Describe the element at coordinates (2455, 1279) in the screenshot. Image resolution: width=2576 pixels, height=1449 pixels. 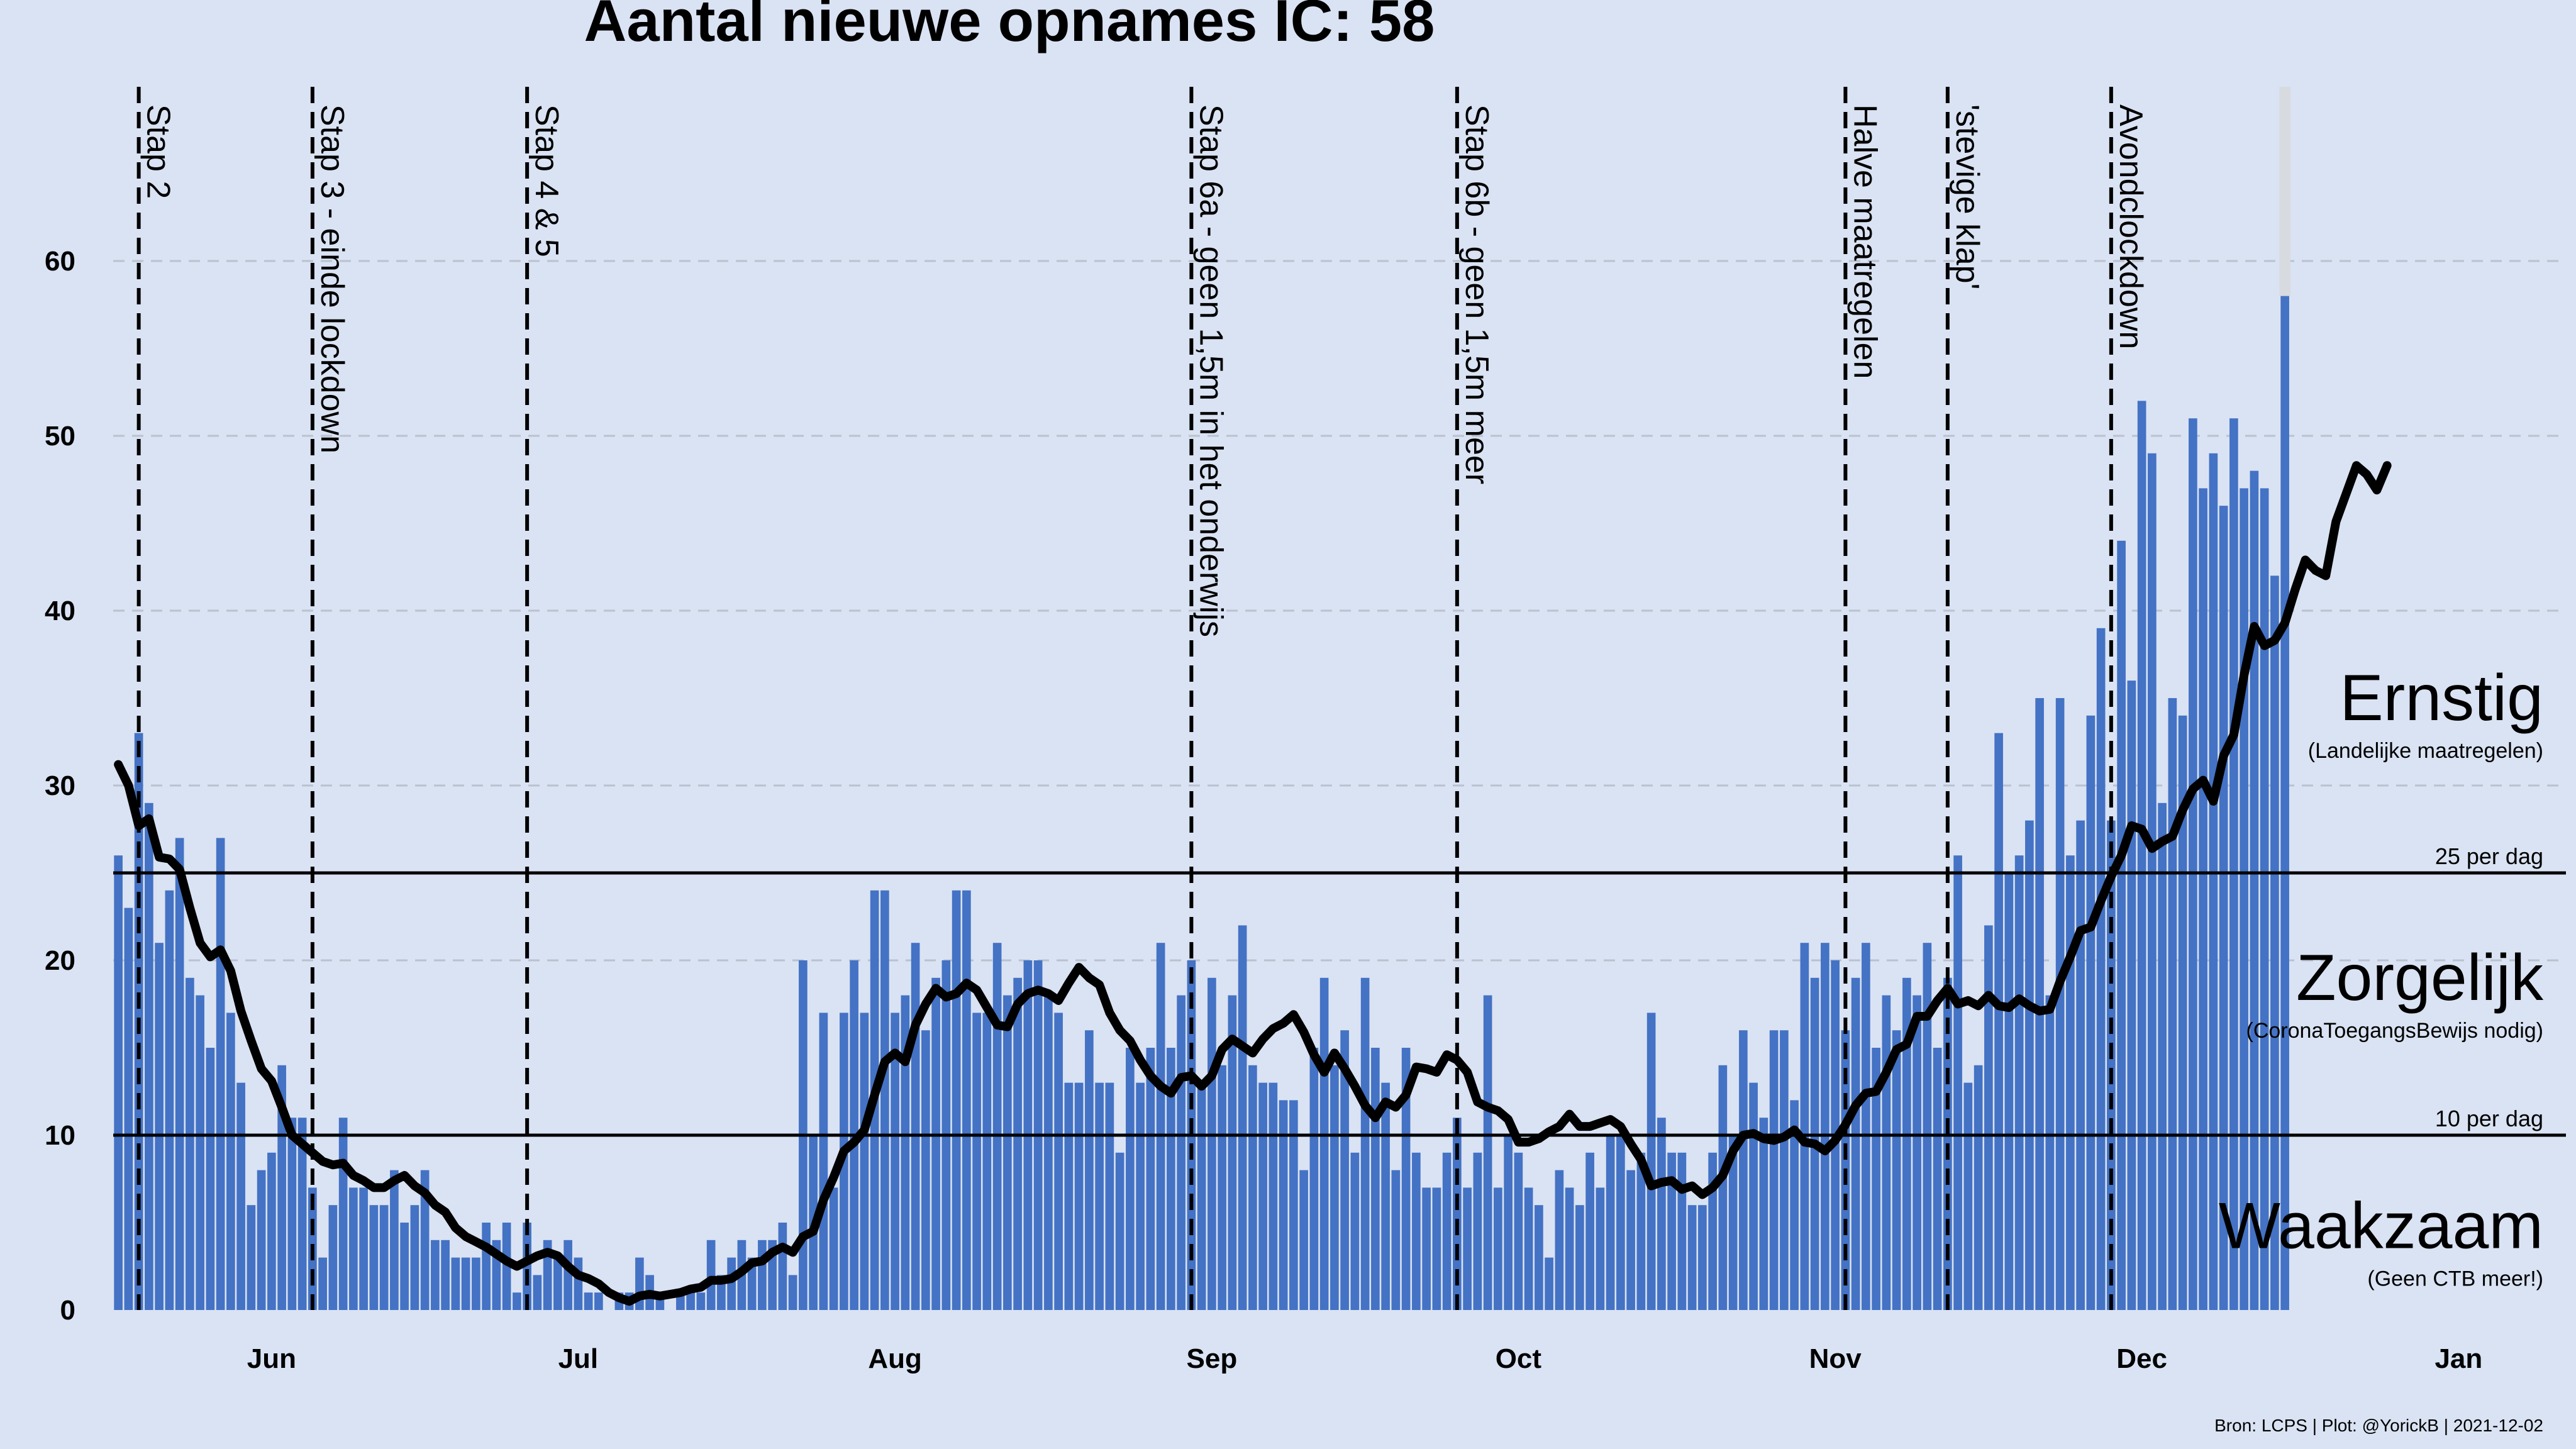
I see `zone-note: (Geen CTB meer!)` at that location.